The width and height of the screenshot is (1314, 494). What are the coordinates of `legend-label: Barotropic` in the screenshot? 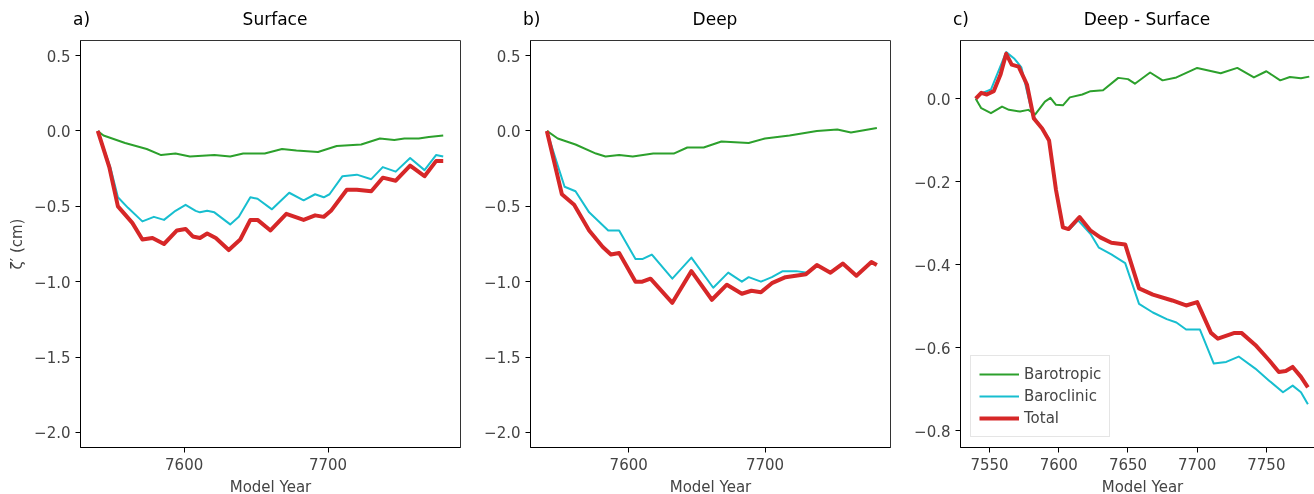 It's located at (1063, 374).